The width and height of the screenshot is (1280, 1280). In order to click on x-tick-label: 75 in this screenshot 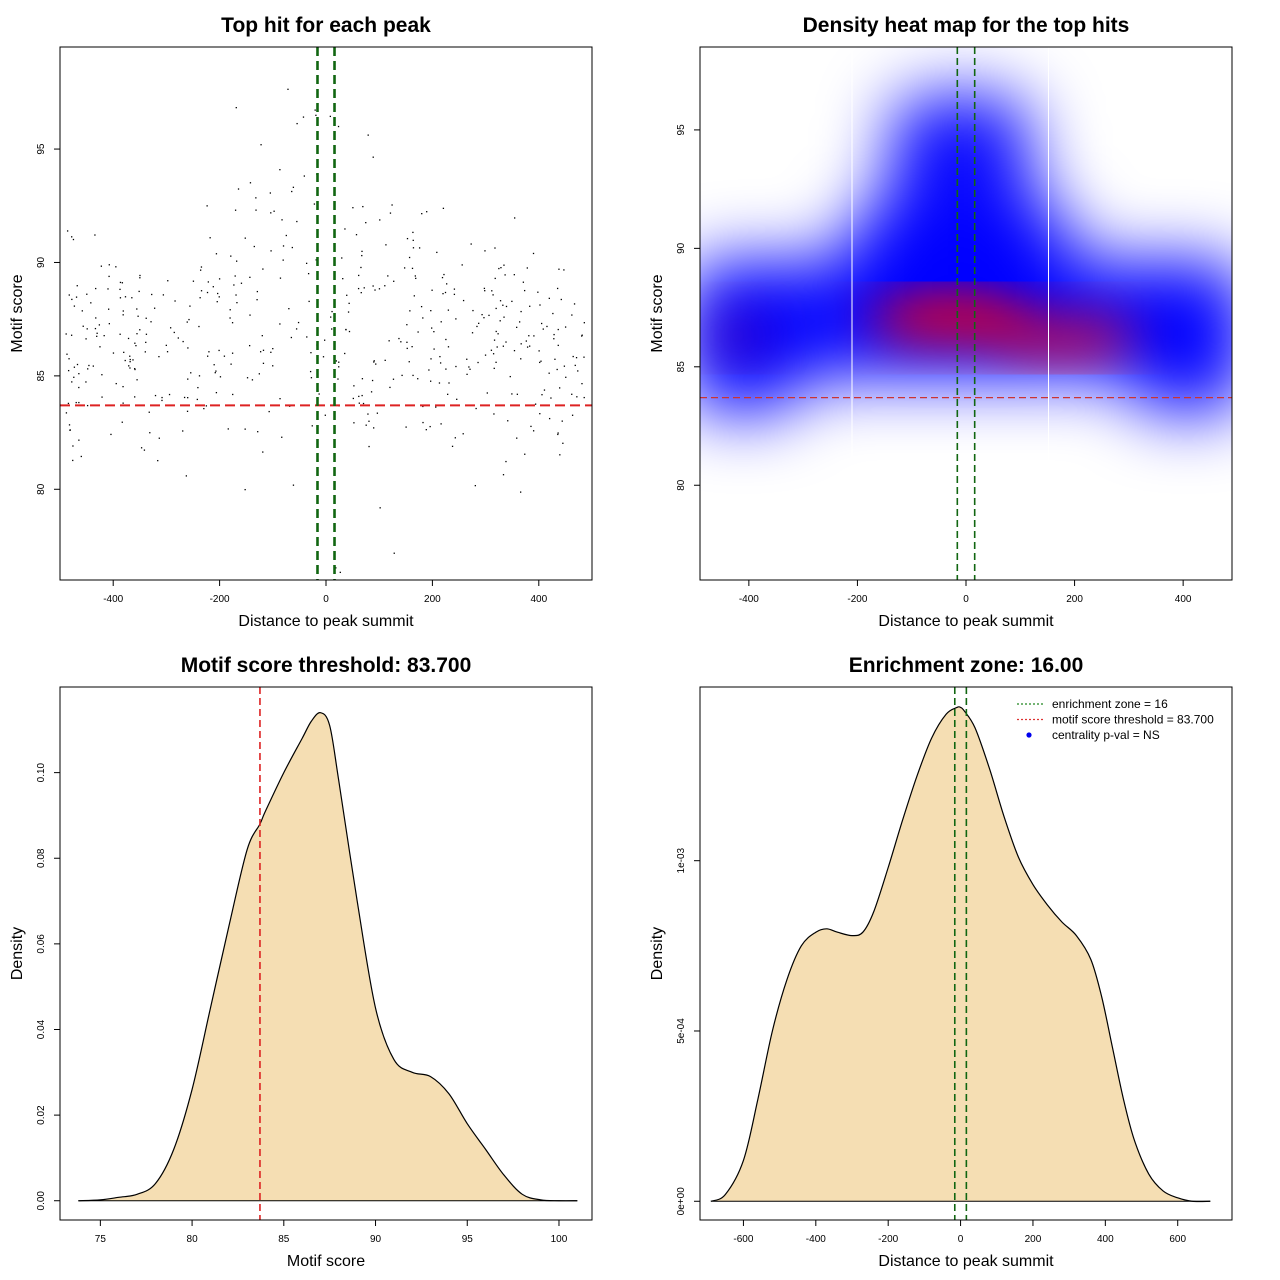, I will do `click(101, 1239)`.